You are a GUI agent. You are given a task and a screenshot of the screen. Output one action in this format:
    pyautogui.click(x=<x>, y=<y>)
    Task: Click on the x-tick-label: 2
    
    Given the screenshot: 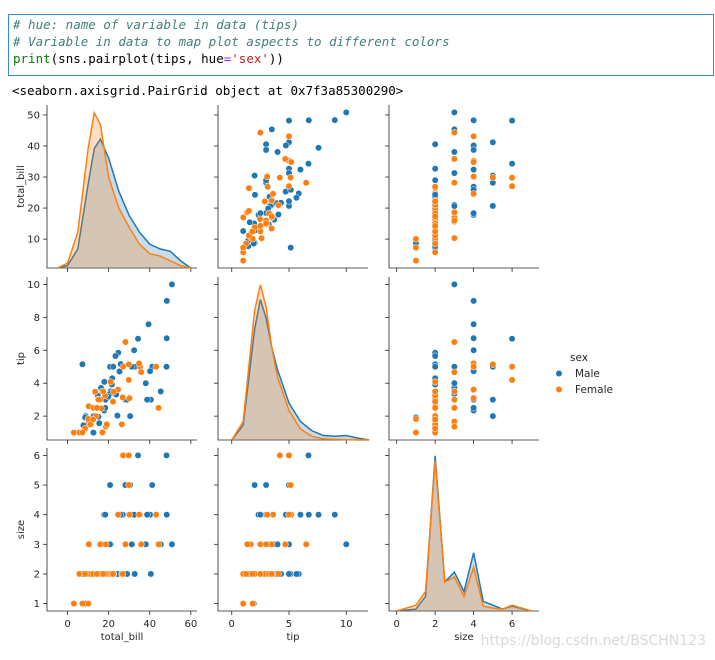 What is the action you would take?
    pyautogui.click(x=435, y=624)
    